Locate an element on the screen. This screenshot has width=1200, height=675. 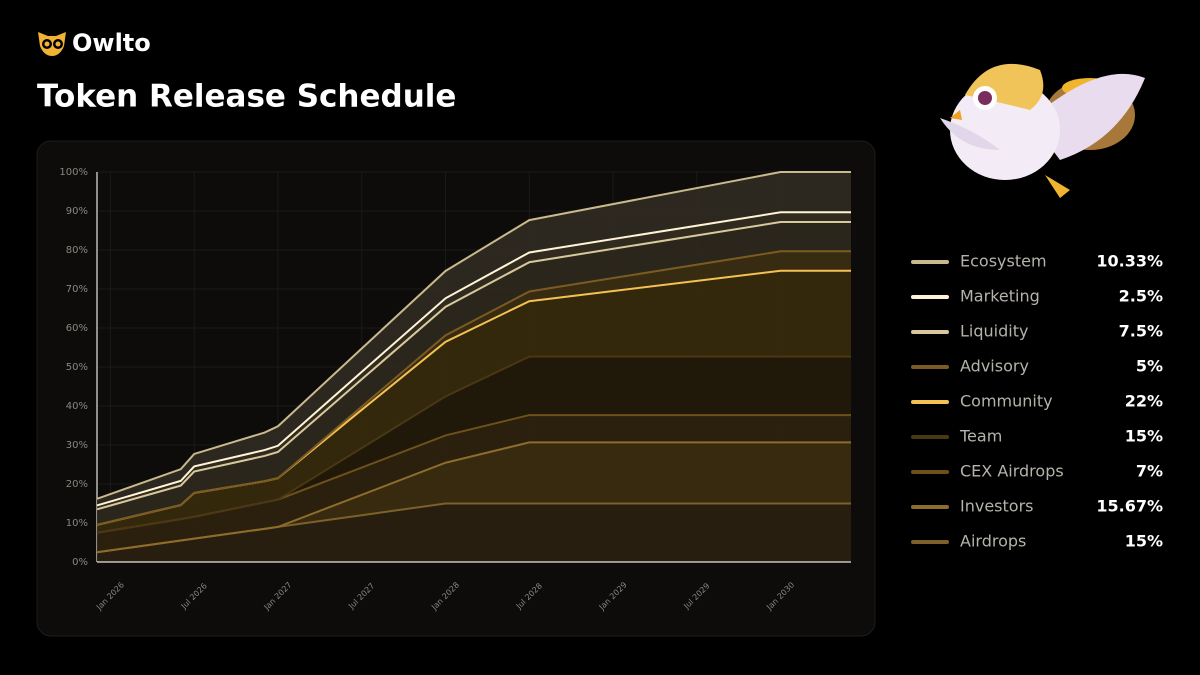
legend-value: 2.5% is located at coordinates (1141, 296).